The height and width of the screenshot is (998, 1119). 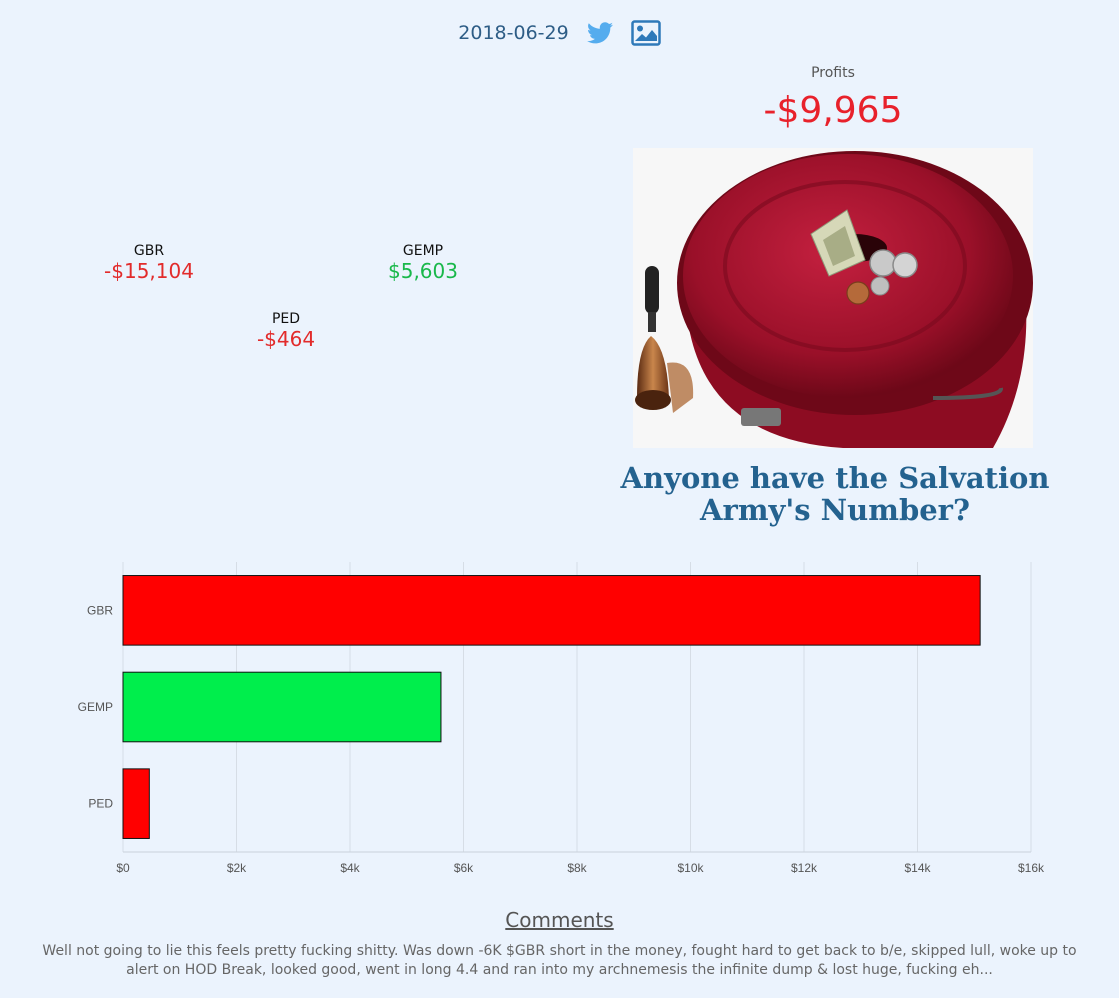 I want to click on y-tick-label: GEMP, so click(x=95, y=707).